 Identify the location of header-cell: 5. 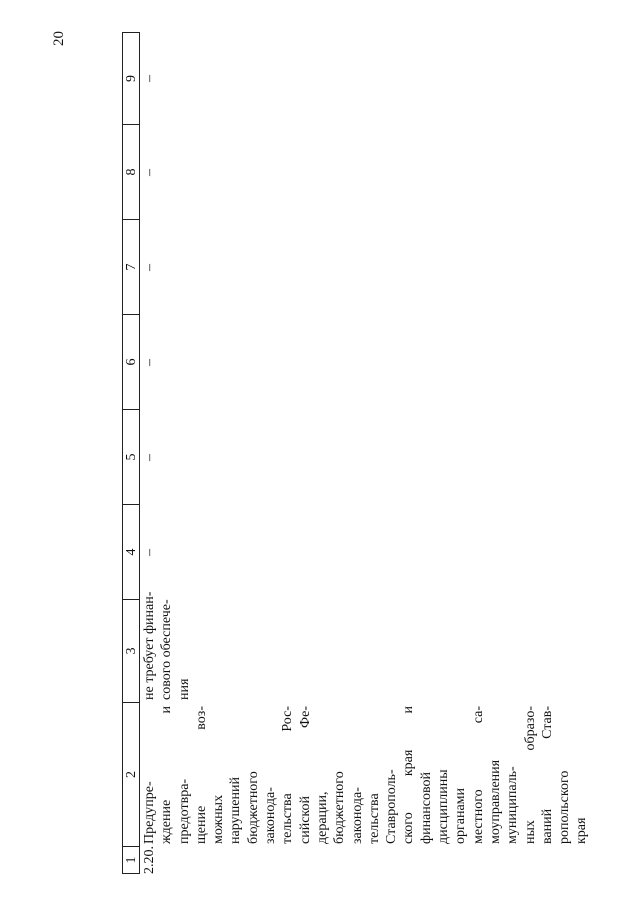
(131, 457).